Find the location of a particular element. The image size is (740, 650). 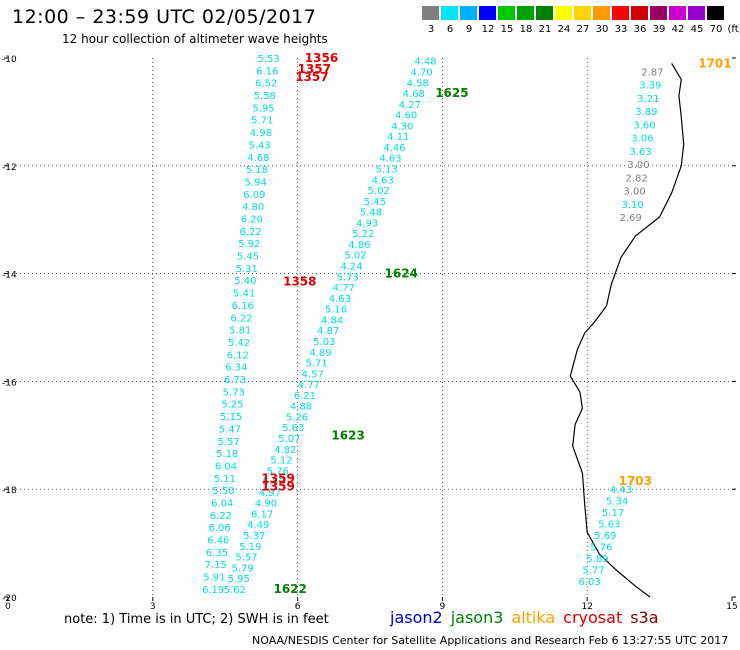

swh-value: 4.93 is located at coordinates (367, 223).